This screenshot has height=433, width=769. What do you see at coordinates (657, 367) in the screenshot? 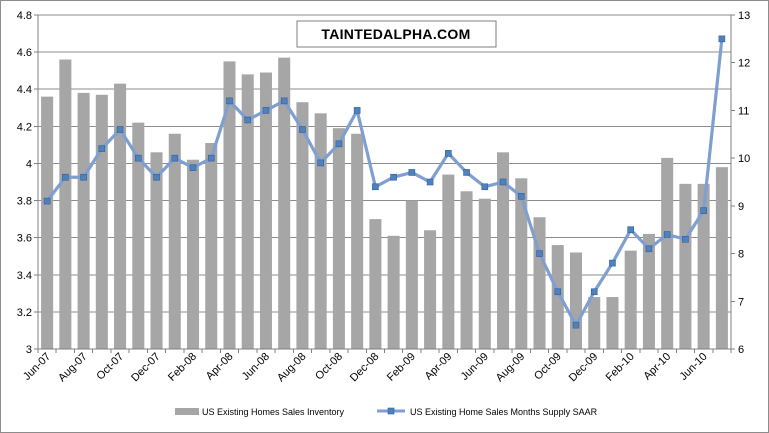
I see `x-tick-label: Apr-10` at bounding box center [657, 367].